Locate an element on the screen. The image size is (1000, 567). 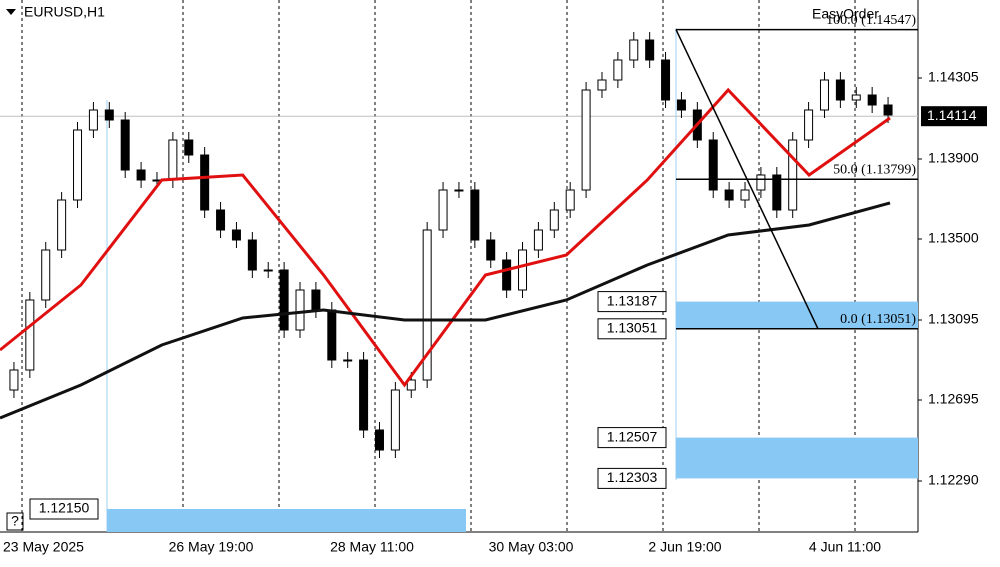
price-box-label: 1.13051 is located at coordinates (632, 328).